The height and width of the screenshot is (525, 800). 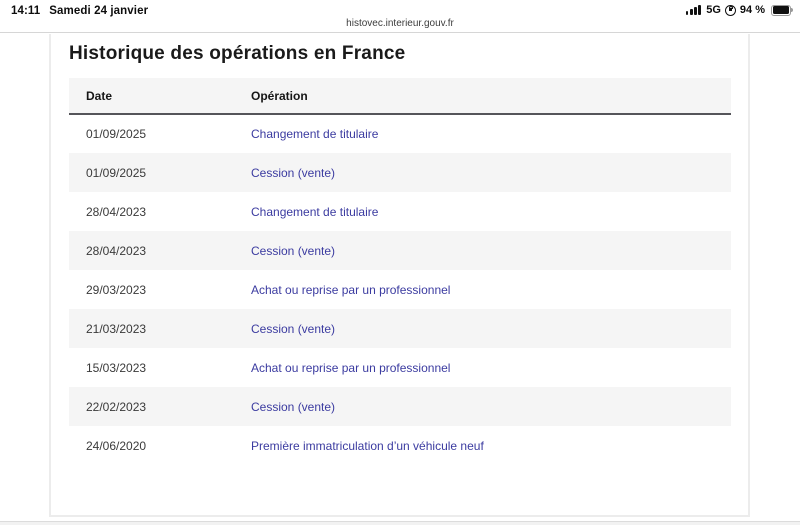 I want to click on status-right: 5G 94 %, so click(x=739, y=10).